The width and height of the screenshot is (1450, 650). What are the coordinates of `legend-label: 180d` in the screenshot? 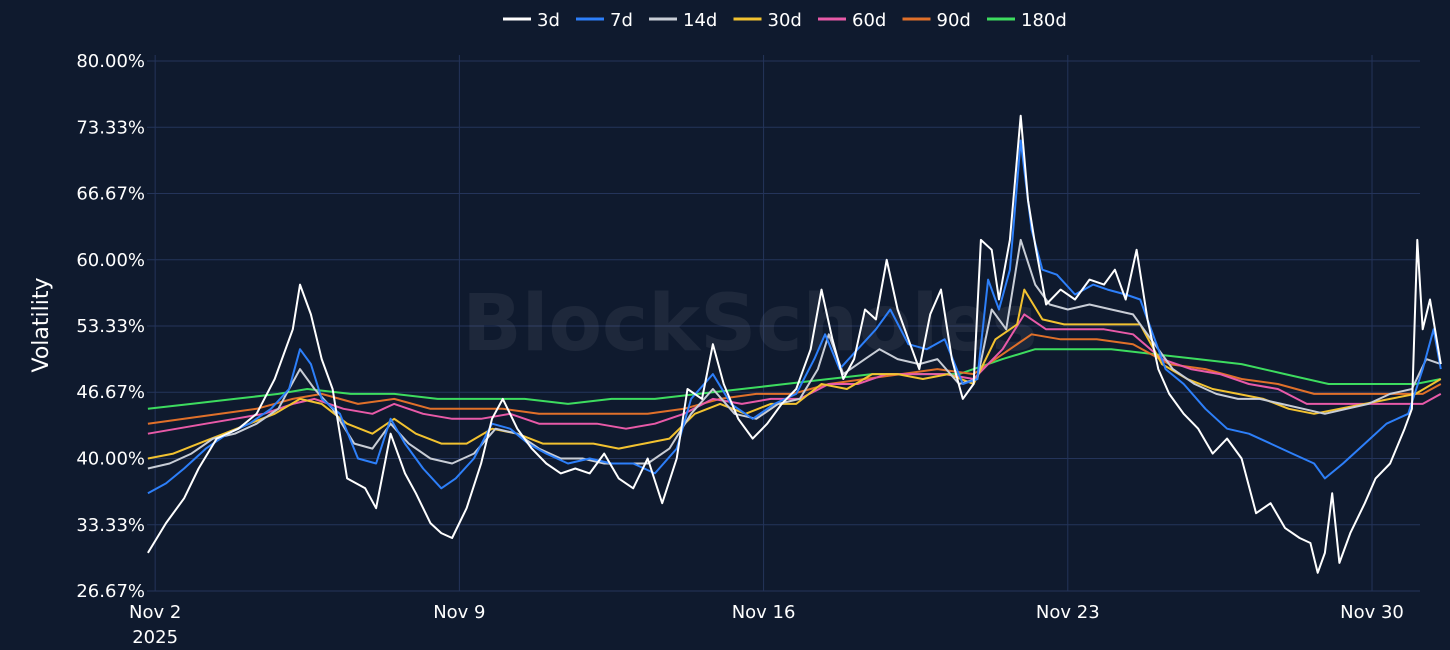 It's located at (1044, 20).